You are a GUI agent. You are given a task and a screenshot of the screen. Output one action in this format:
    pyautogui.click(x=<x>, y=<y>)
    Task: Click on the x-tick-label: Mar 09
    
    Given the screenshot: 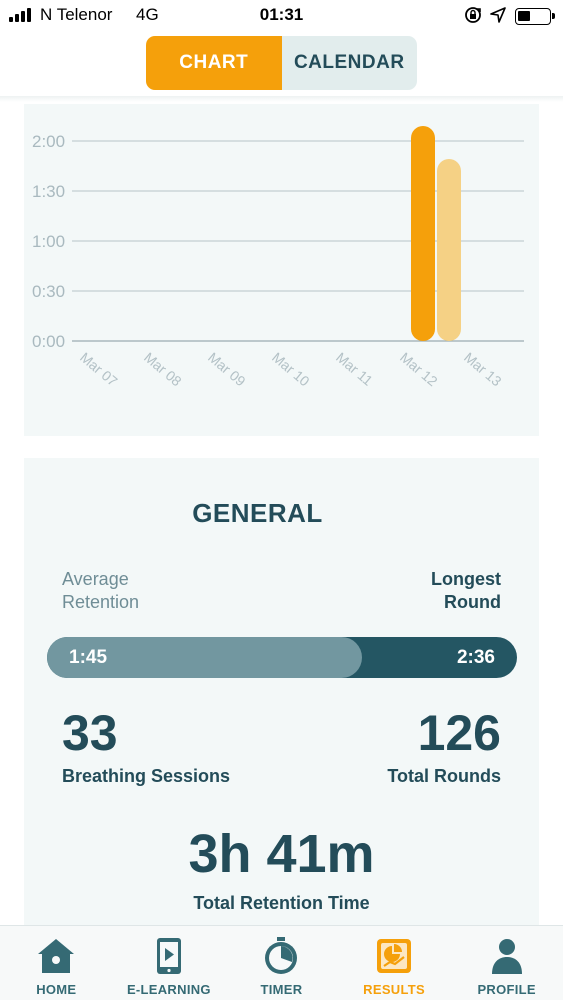 What is the action you would take?
    pyautogui.click(x=227, y=369)
    